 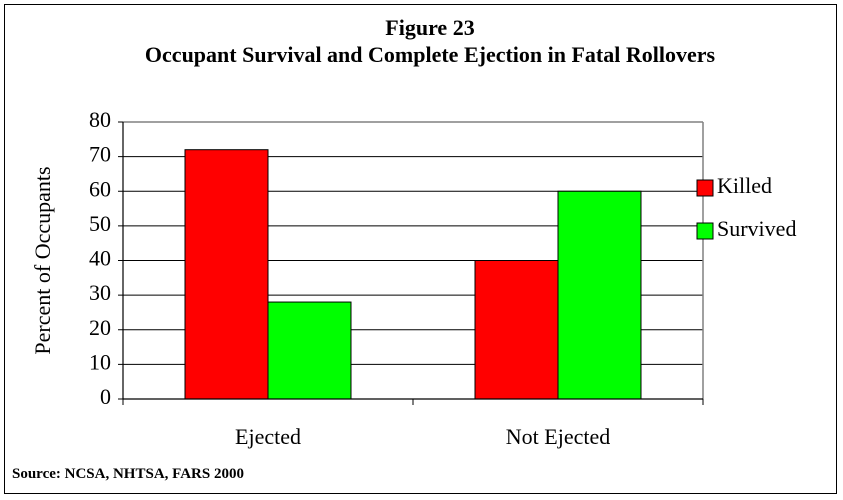 What do you see at coordinates (100, 327) in the screenshot?
I see `y-tick-label: 20` at bounding box center [100, 327].